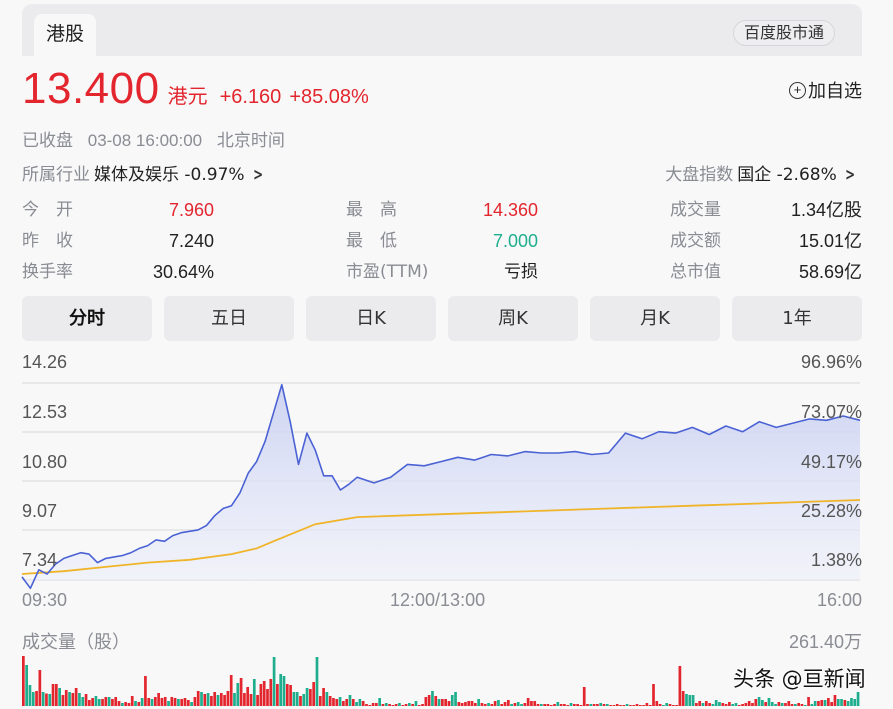 The height and width of the screenshot is (709, 893). What do you see at coordinates (40, 560) in the screenshot?
I see `y-tick-left: 7.34` at bounding box center [40, 560].